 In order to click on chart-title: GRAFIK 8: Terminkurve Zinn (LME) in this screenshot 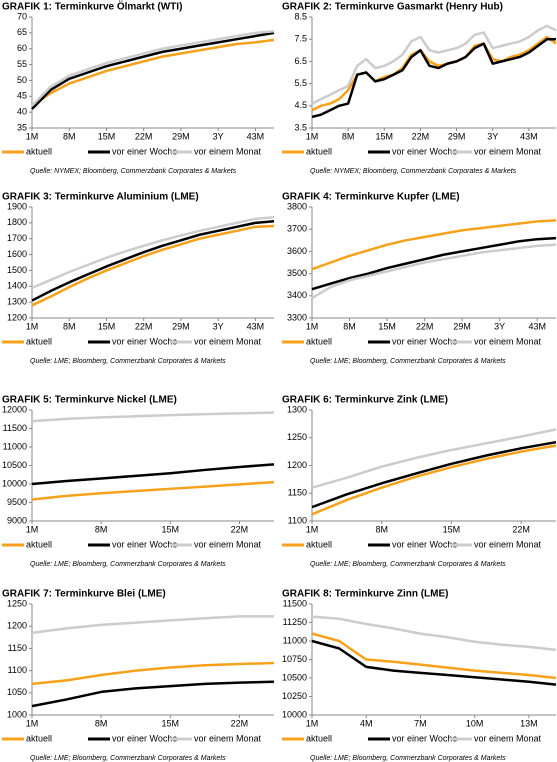, I will do `click(365, 594)`.